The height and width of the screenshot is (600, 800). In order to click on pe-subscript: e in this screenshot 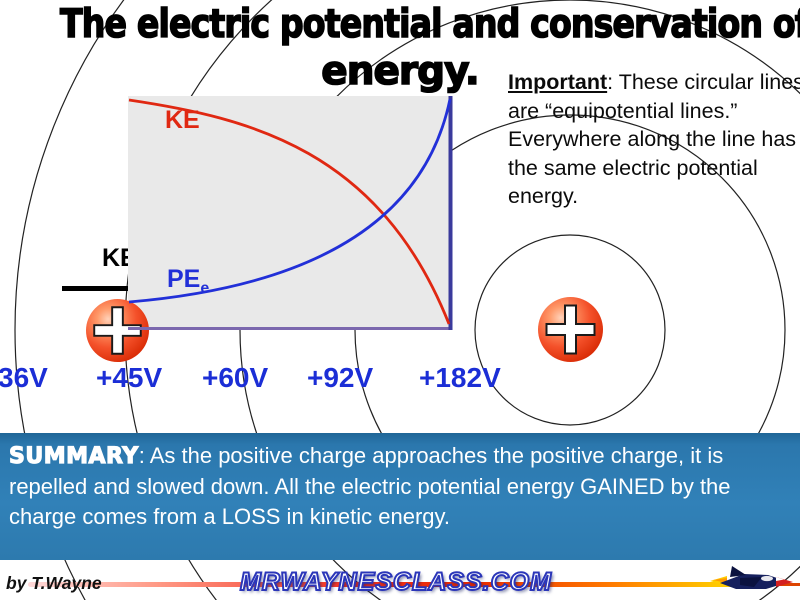, I will do `click(205, 288)`.